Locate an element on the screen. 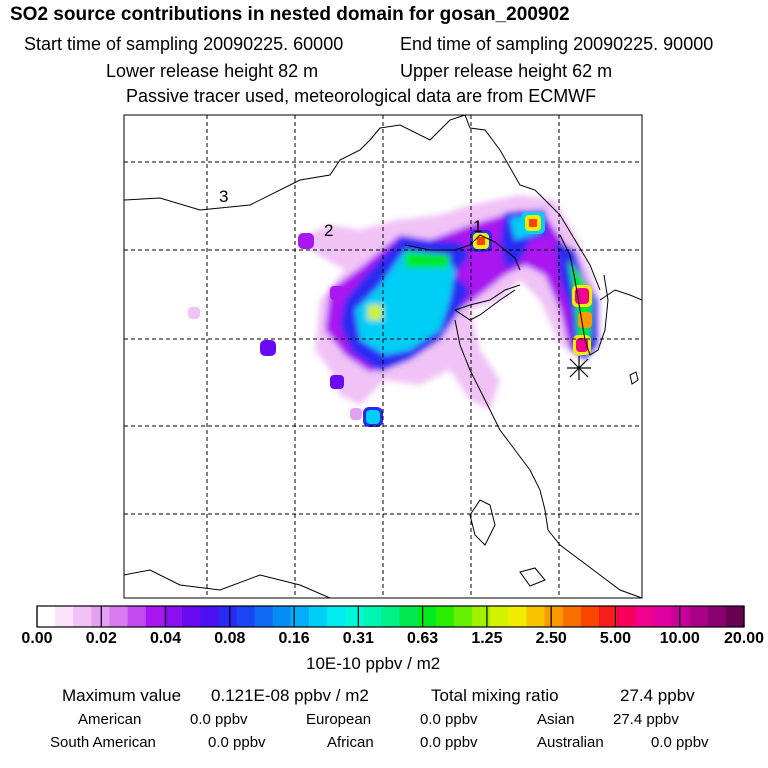 This screenshot has width=768, height=768. region-name: Australian is located at coordinates (570, 742).